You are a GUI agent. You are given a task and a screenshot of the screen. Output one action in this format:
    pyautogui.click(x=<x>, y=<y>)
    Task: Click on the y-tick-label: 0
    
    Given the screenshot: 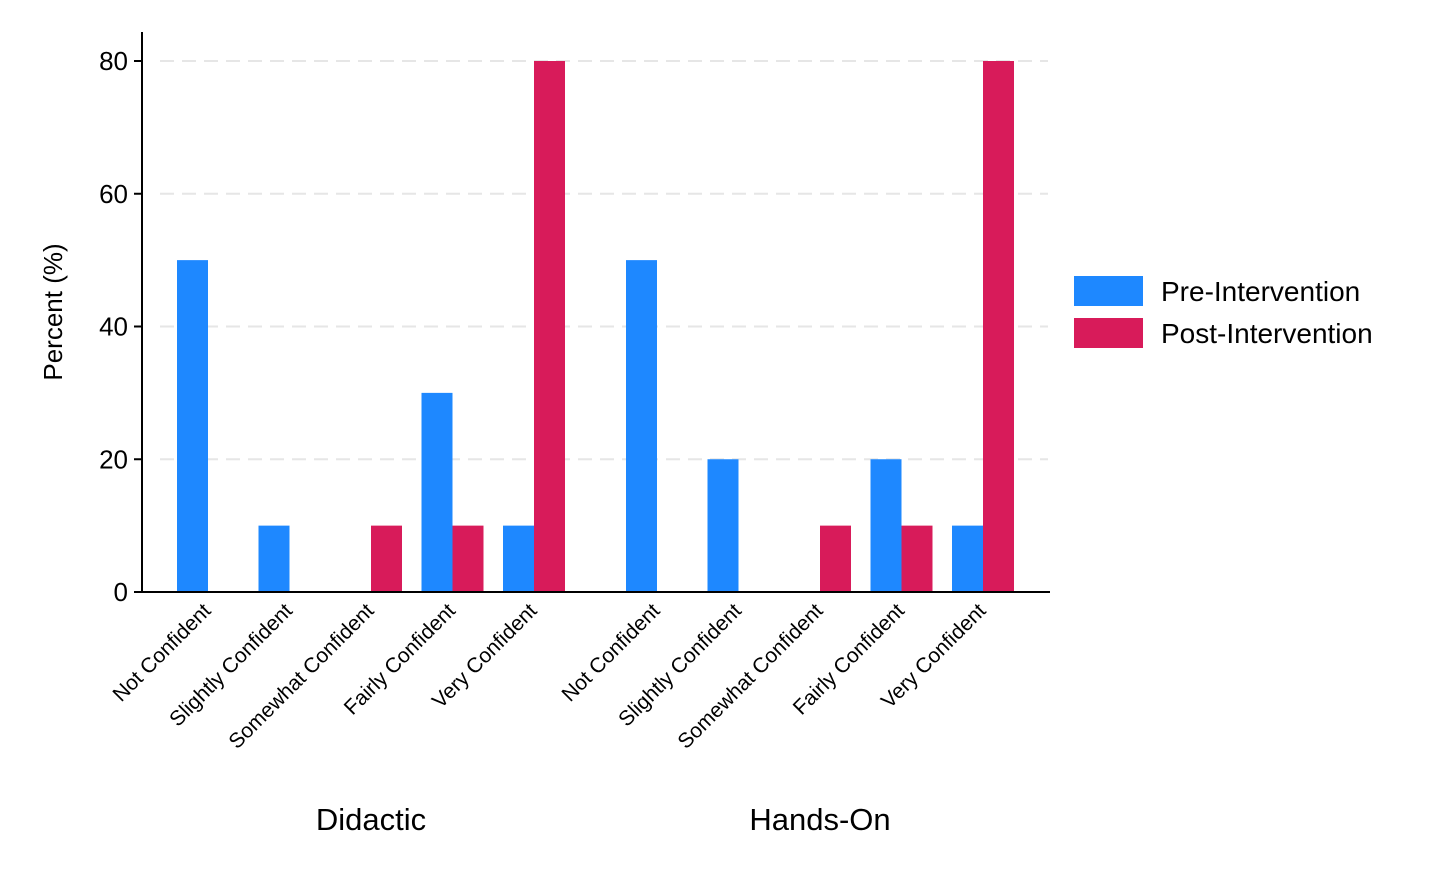 What is the action you would take?
    pyautogui.click(x=121, y=592)
    